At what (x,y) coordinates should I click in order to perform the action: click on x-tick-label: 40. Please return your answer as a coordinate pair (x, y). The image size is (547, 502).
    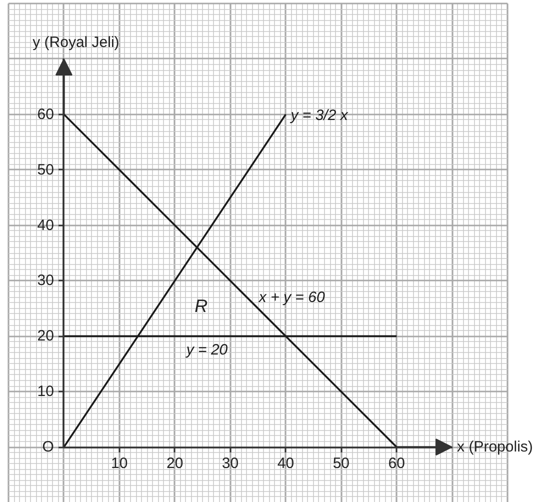
    Looking at the image, I should click on (285, 463).